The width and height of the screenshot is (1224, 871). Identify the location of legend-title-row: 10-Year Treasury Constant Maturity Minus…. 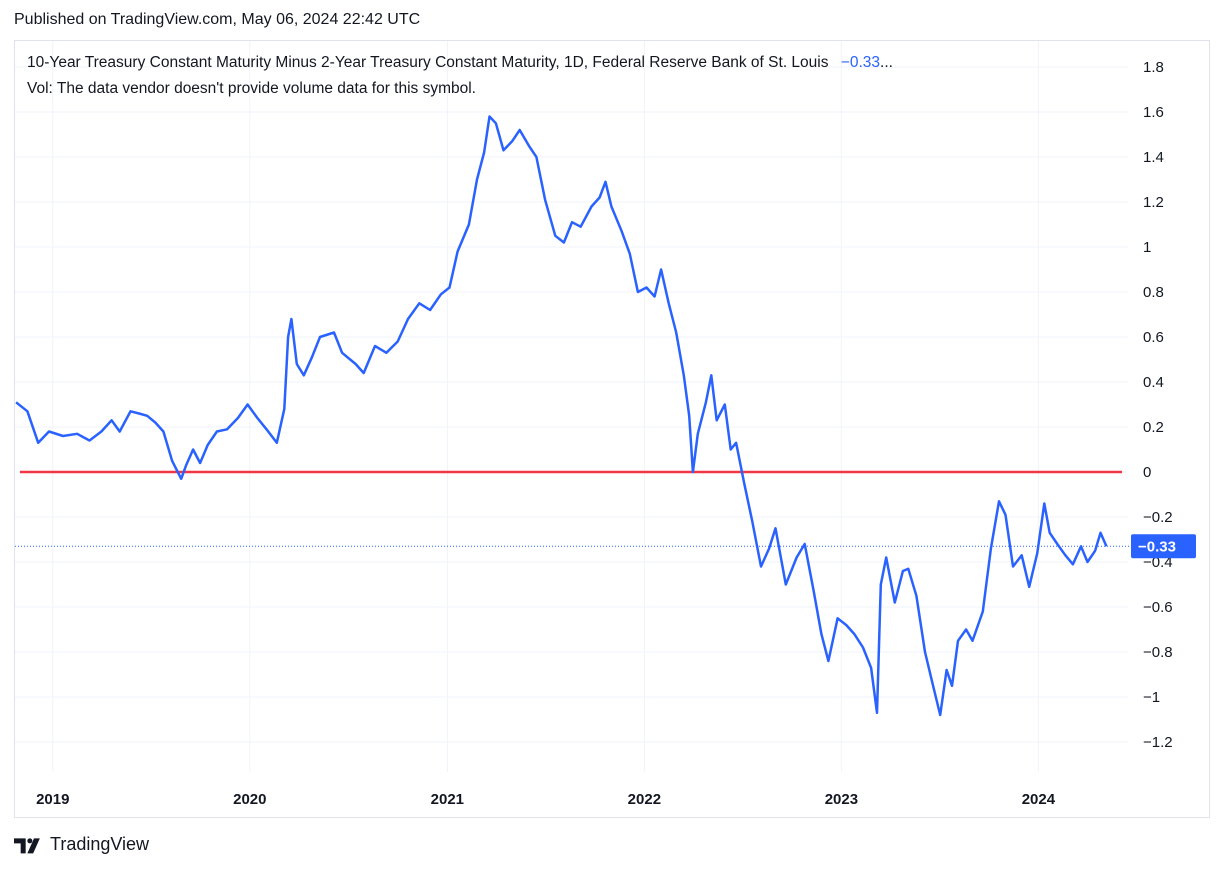
(460, 63).